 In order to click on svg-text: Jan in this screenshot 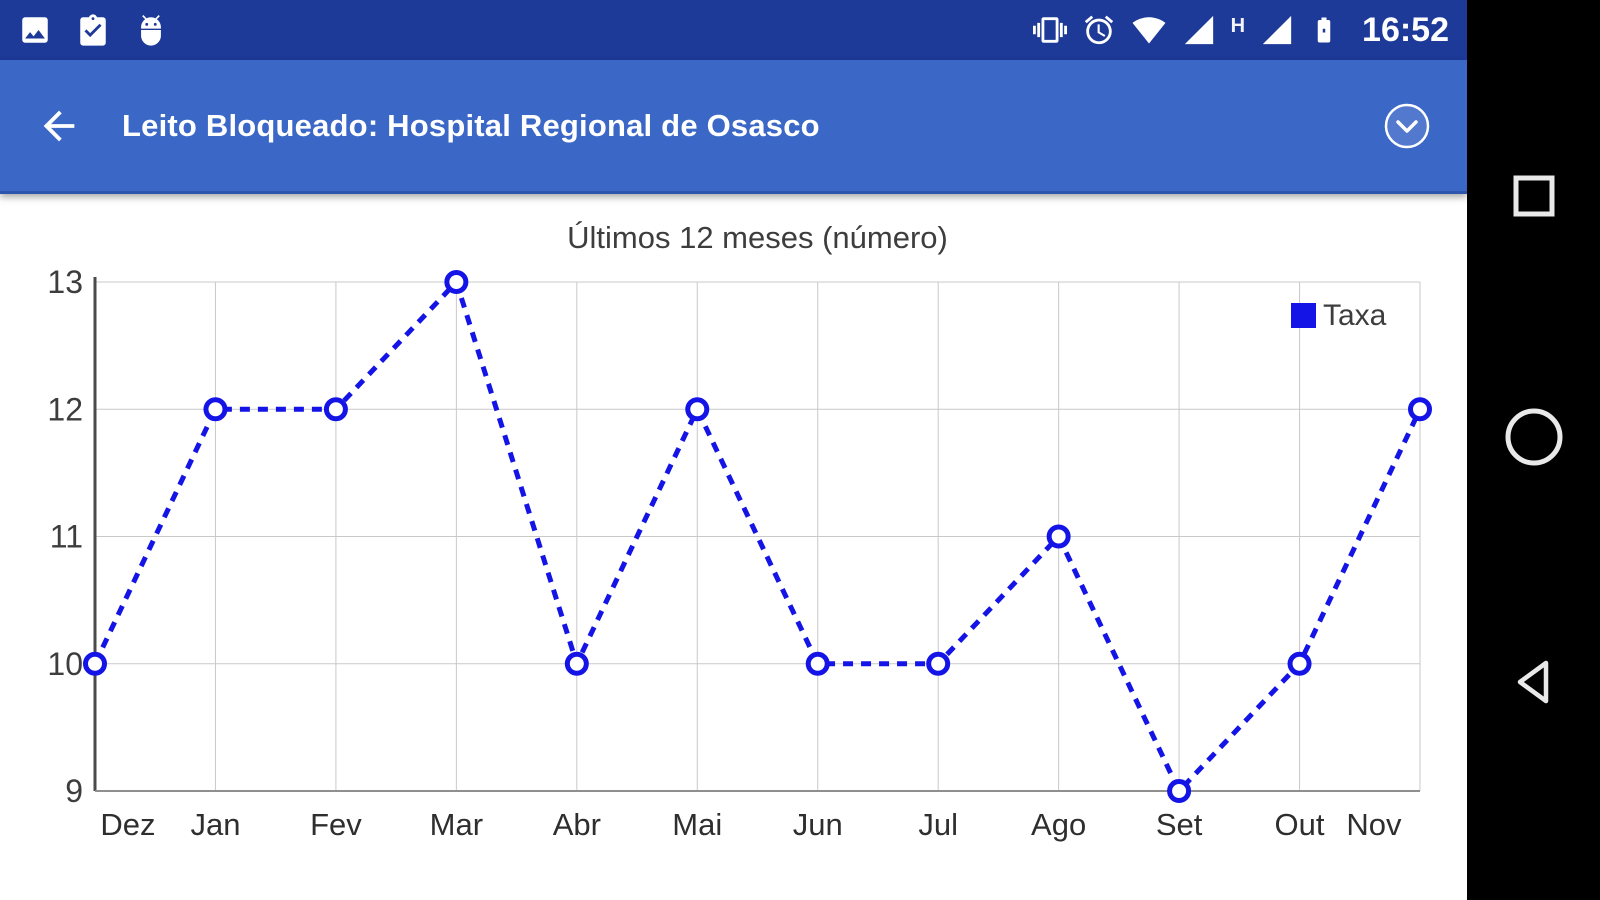, I will do `click(215, 824)`.